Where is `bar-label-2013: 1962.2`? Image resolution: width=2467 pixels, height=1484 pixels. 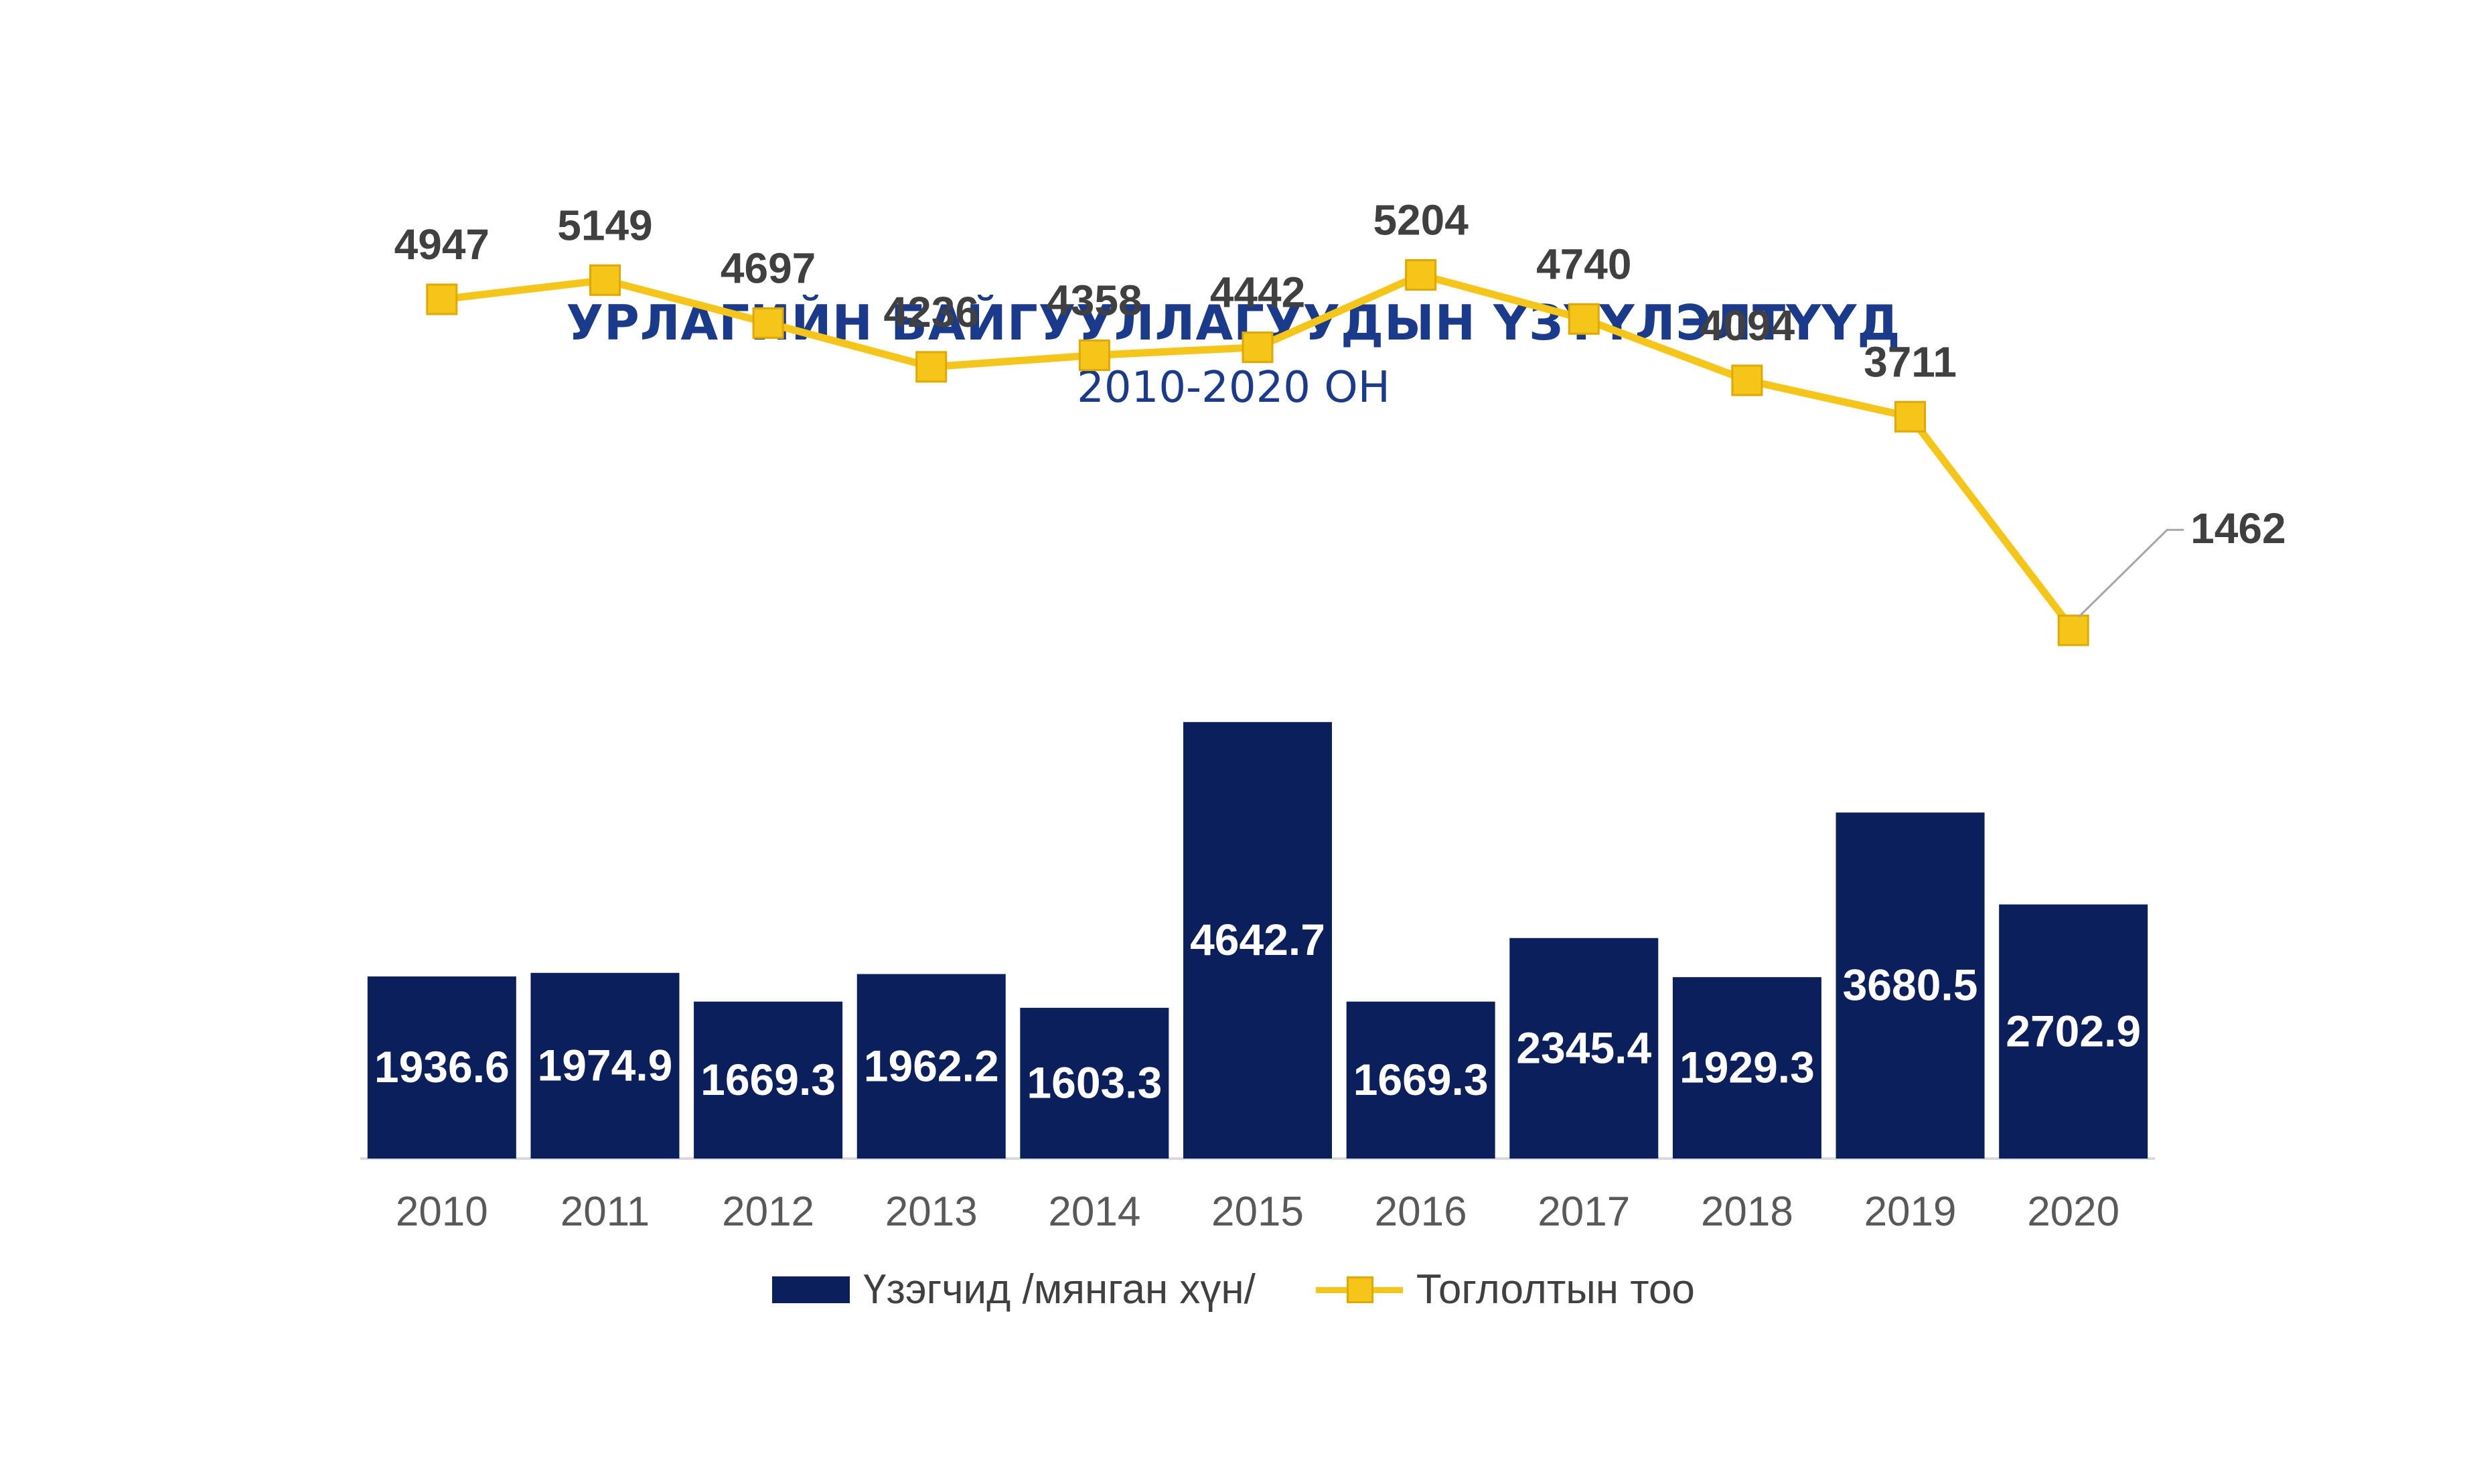 bar-label-2013: 1962.2 is located at coordinates (931, 1065).